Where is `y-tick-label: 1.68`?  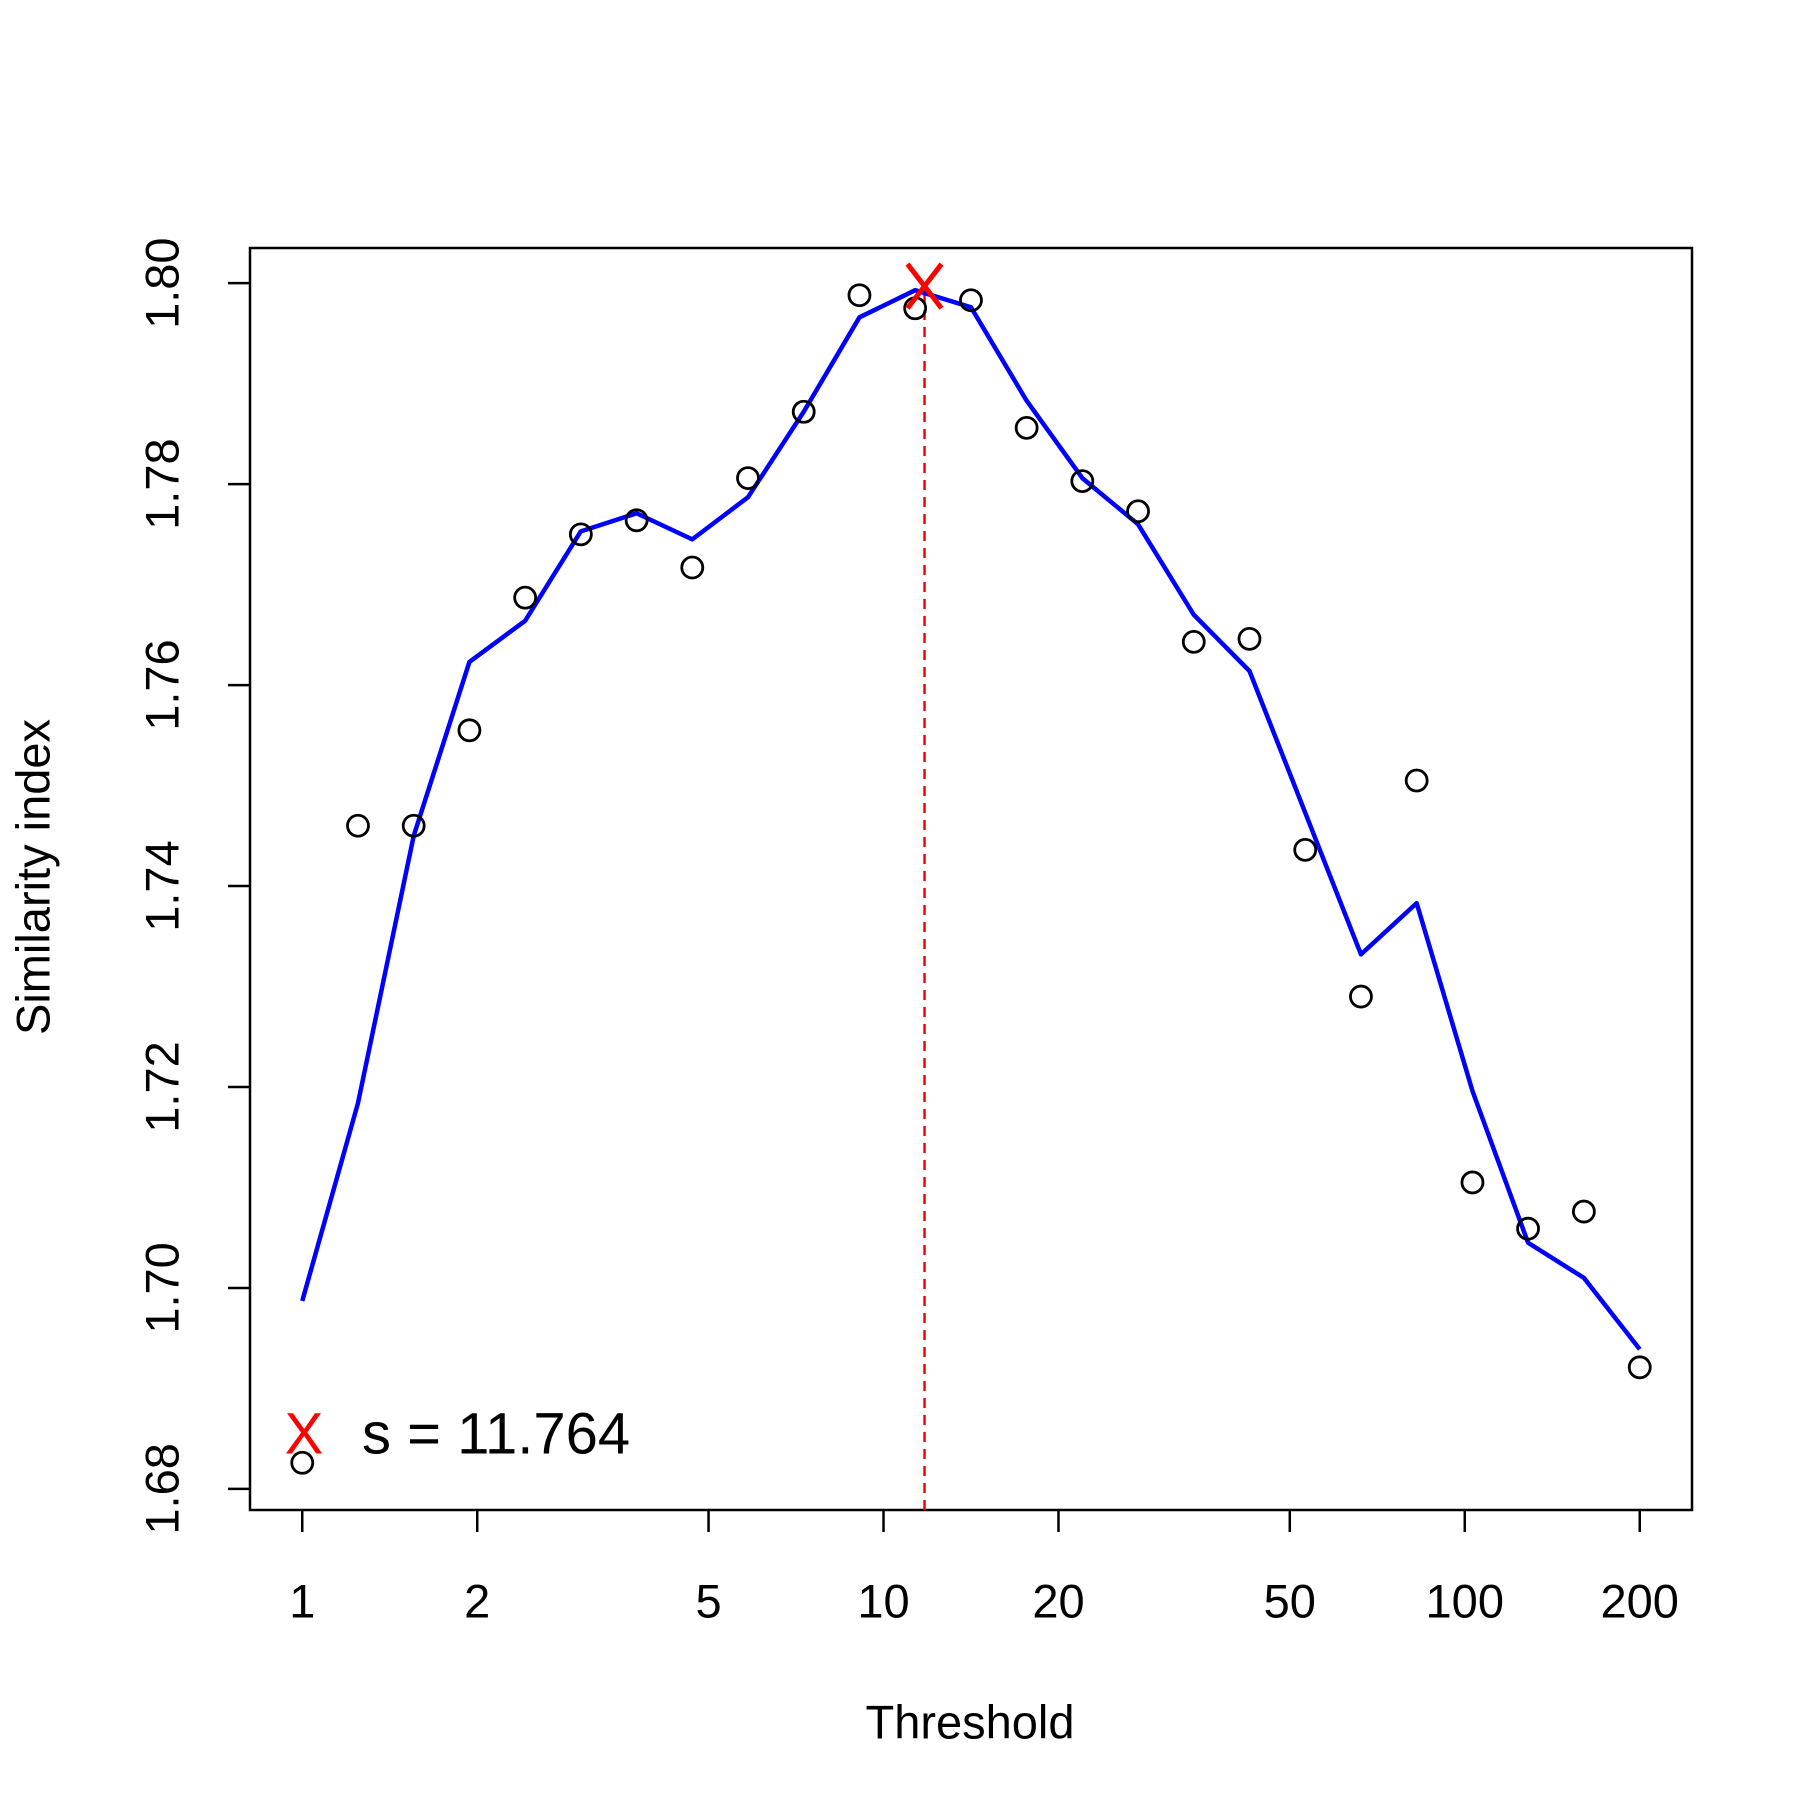 y-tick-label: 1.68 is located at coordinates (161, 1488).